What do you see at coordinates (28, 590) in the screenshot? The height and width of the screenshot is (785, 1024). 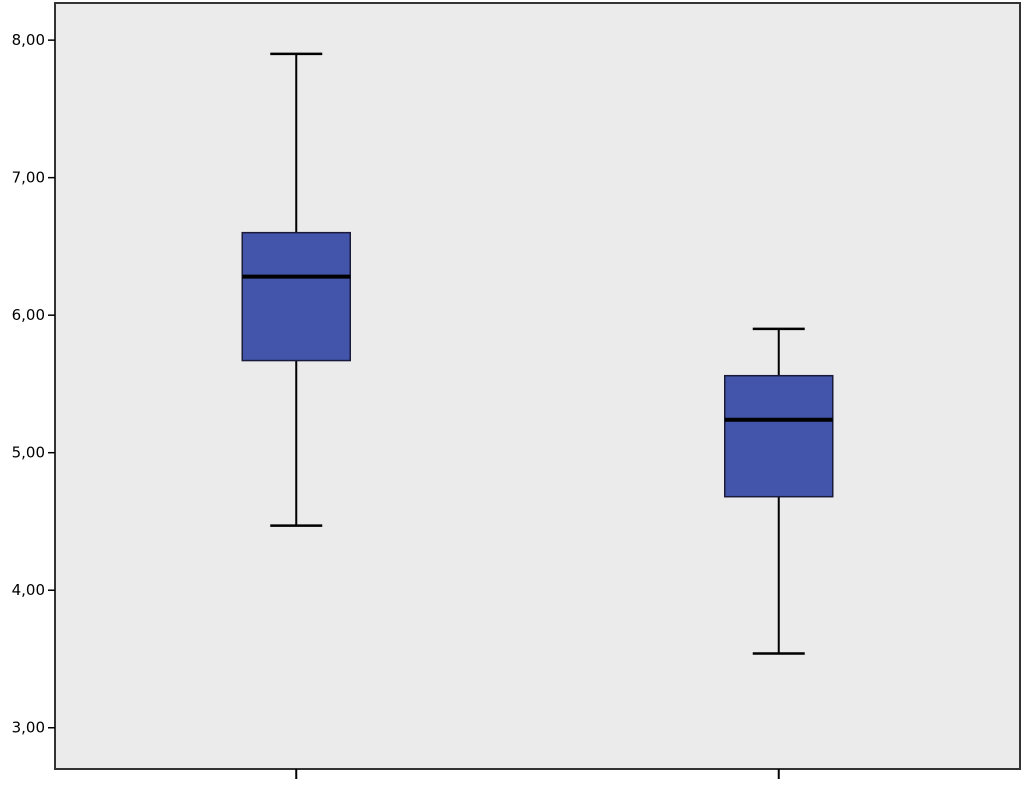 I see `y-tick-label: 4,00` at bounding box center [28, 590].